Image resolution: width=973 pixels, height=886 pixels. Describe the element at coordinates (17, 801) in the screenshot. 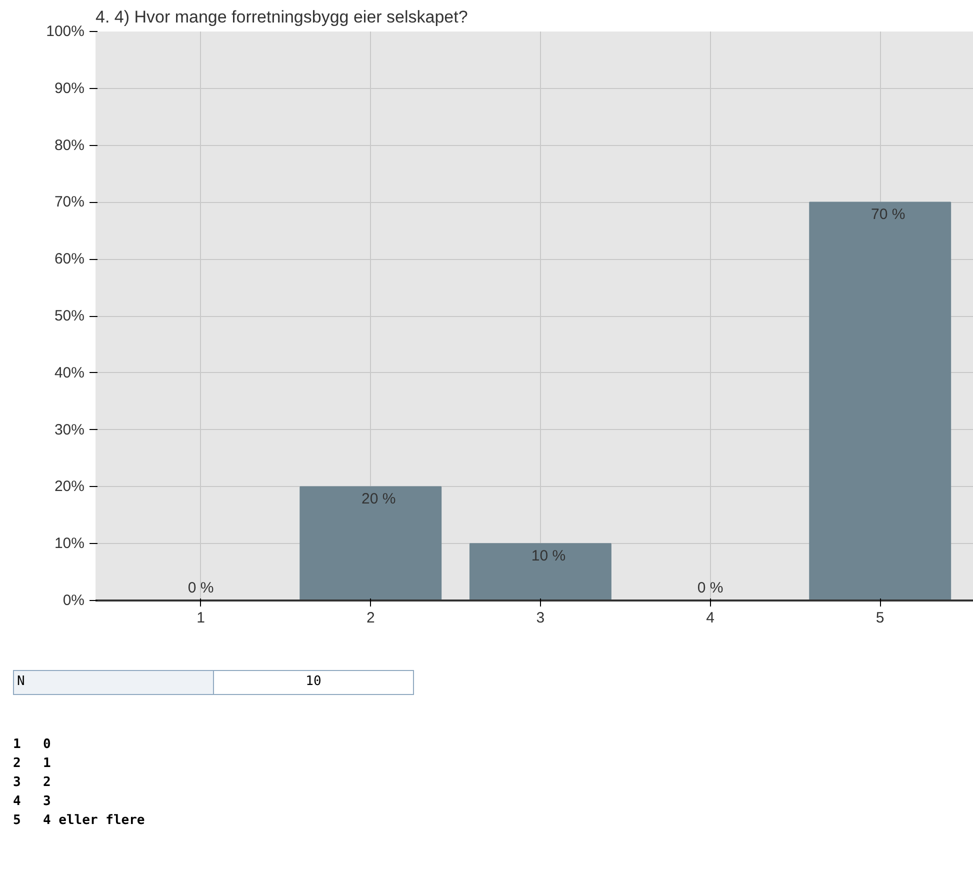

I see `text: 4` at that location.